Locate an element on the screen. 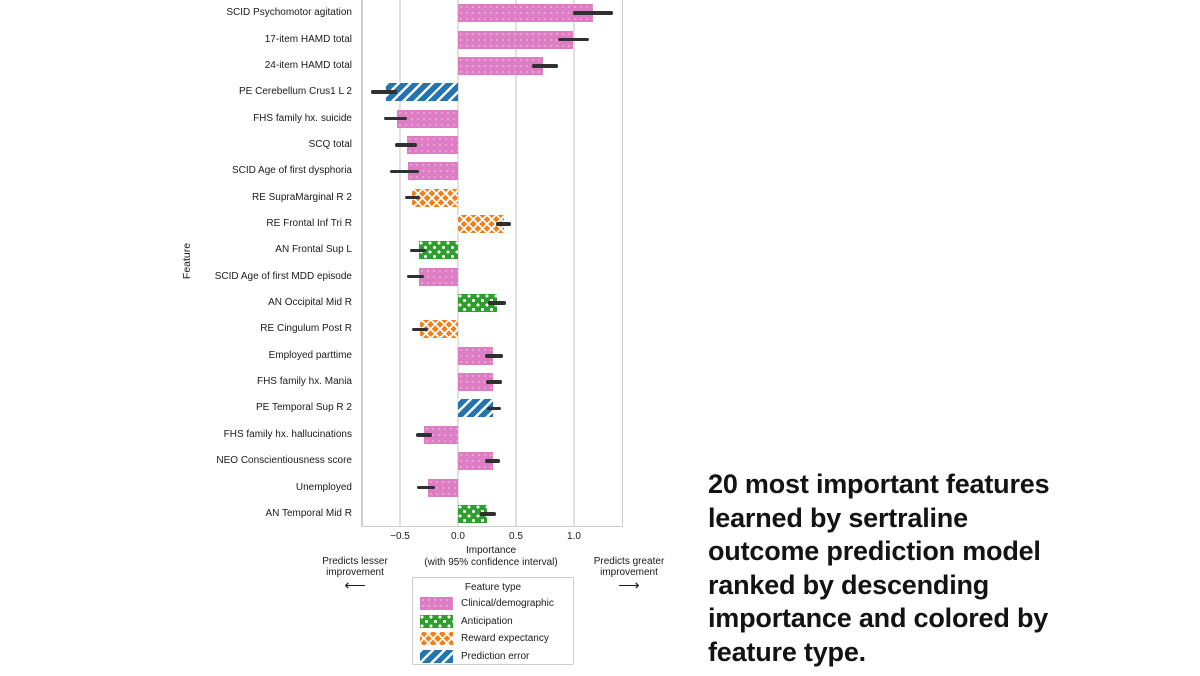 This screenshot has height=676, width=1200. y-tick-label: SCID Age of first MDD episode is located at coordinates (283, 276).